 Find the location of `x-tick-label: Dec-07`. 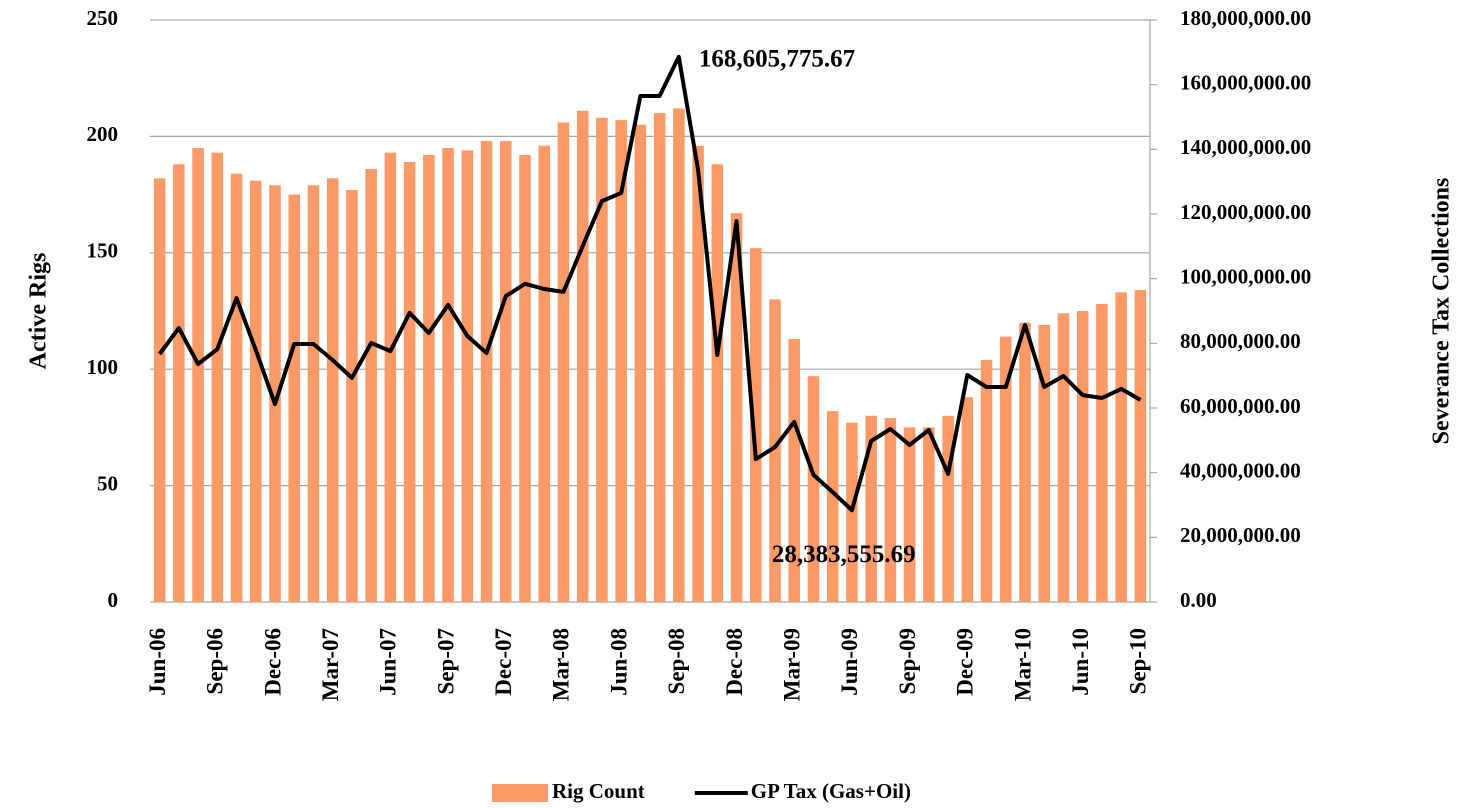

x-tick-label: Dec-07 is located at coordinates (503, 662).